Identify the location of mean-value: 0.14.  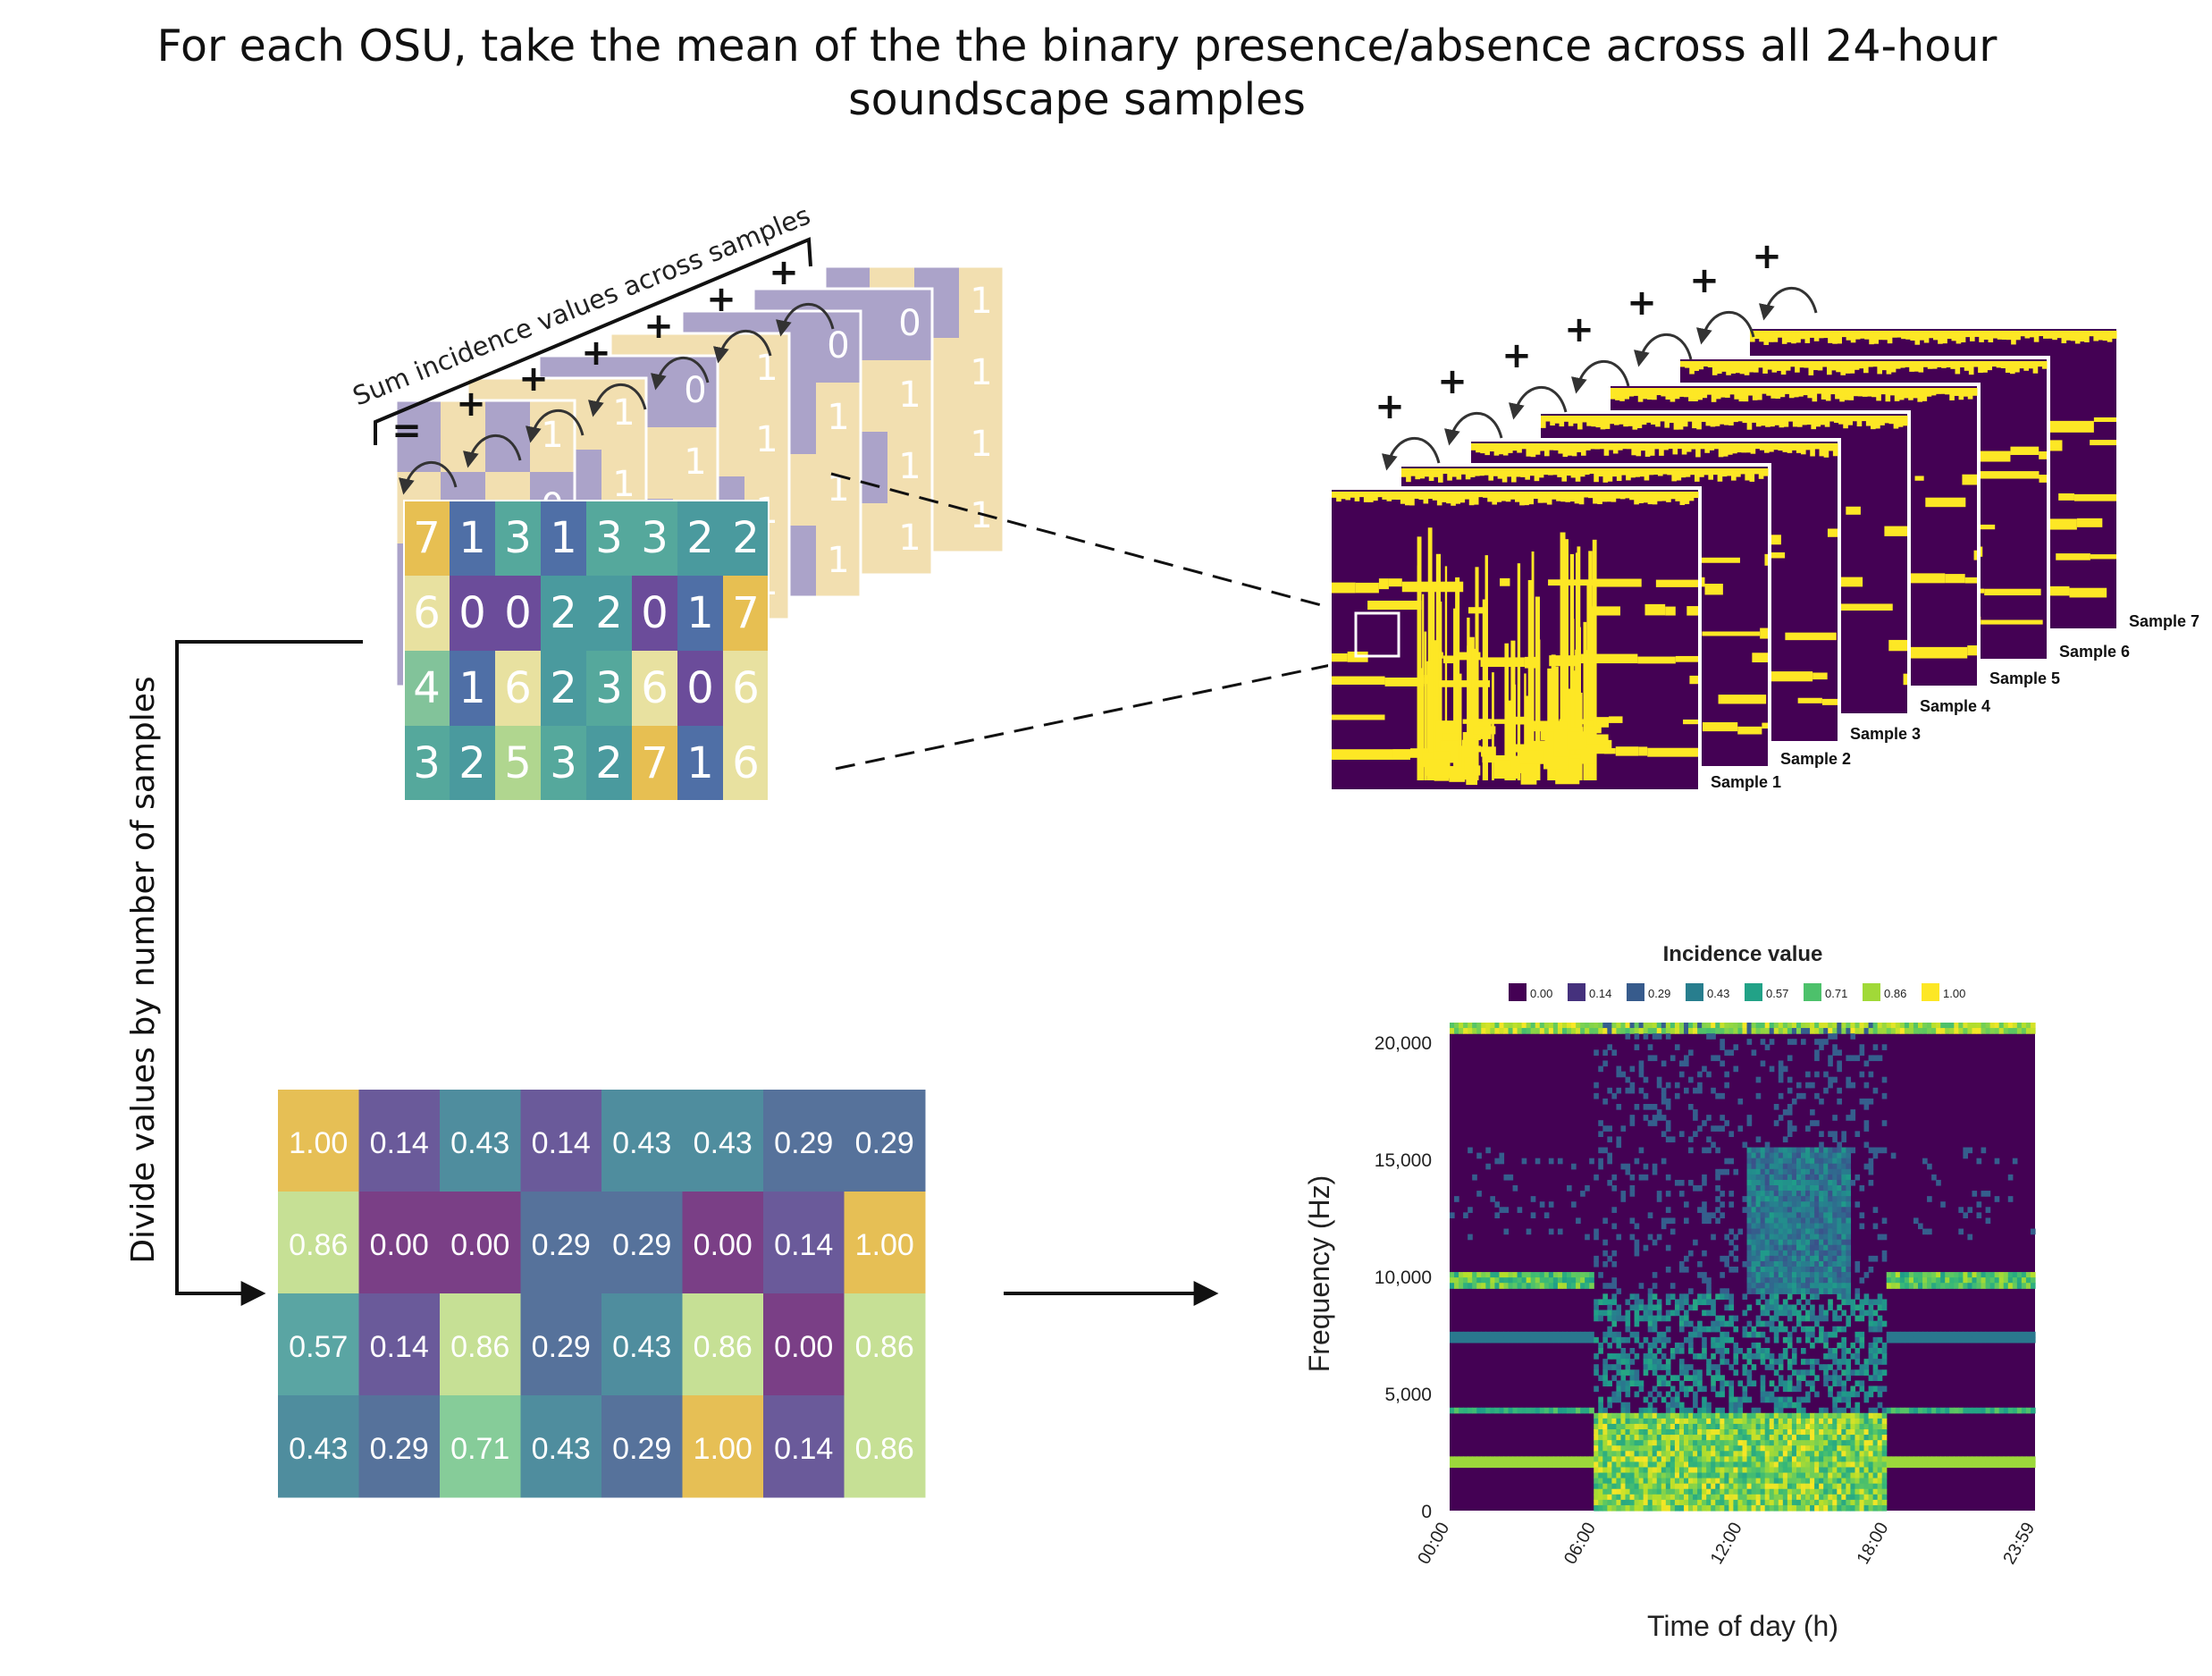
(803, 1449).